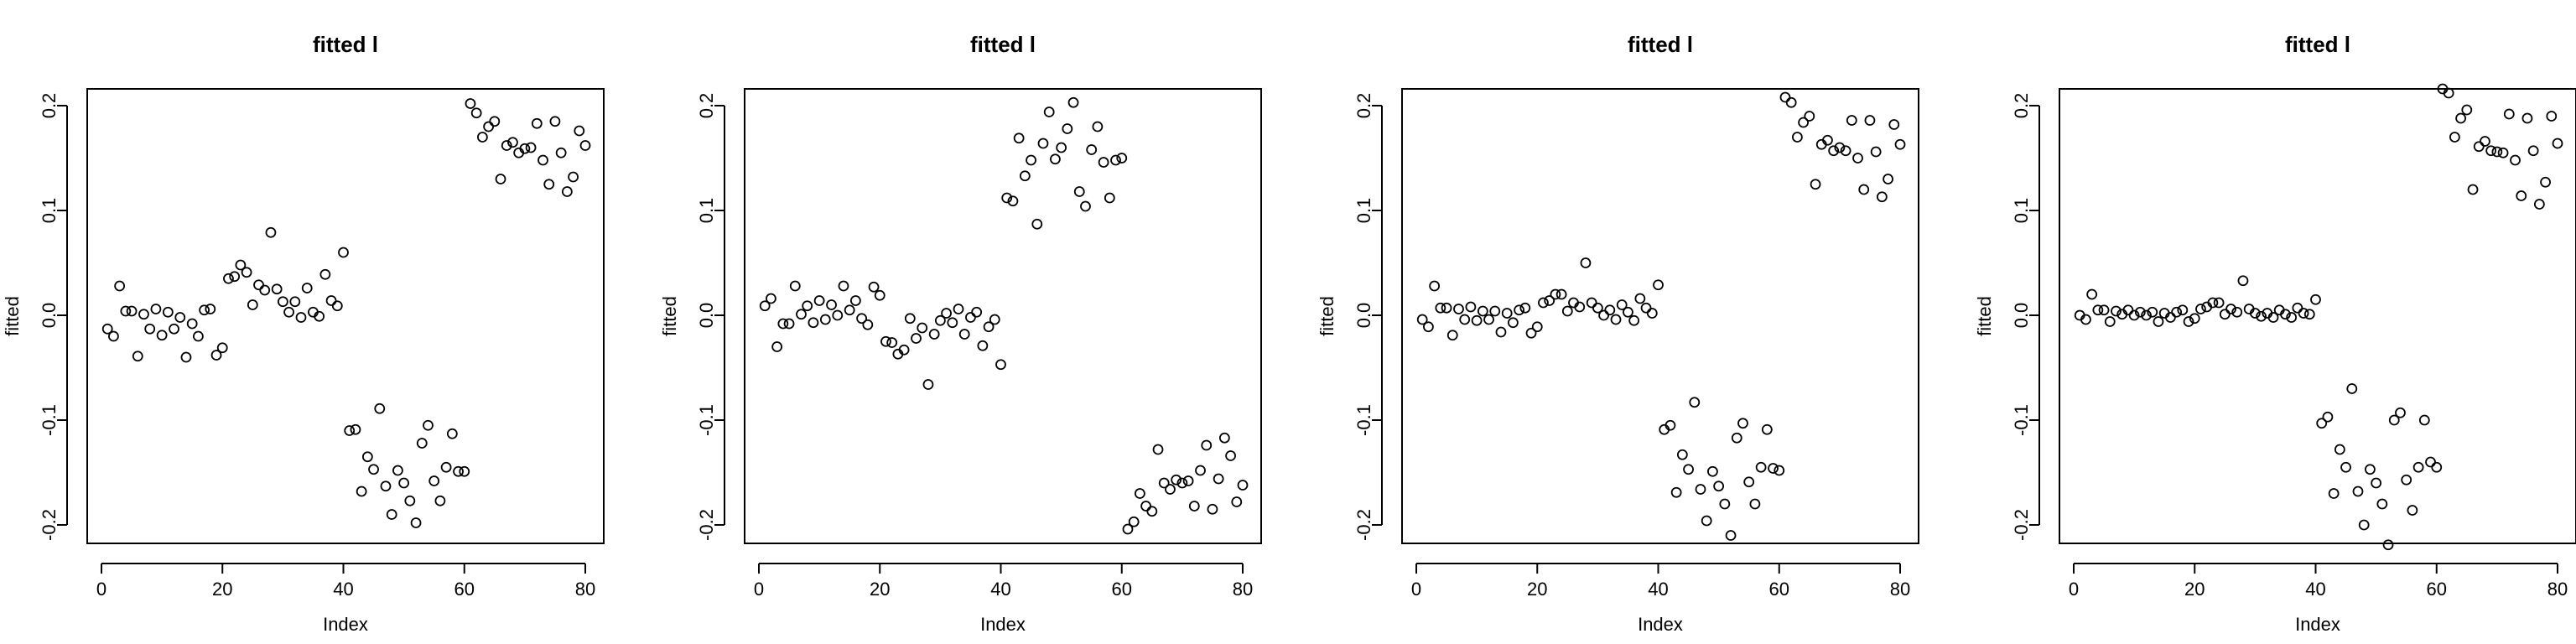  What do you see at coordinates (101, 589) in the screenshot?
I see `x-tick-label: 0` at bounding box center [101, 589].